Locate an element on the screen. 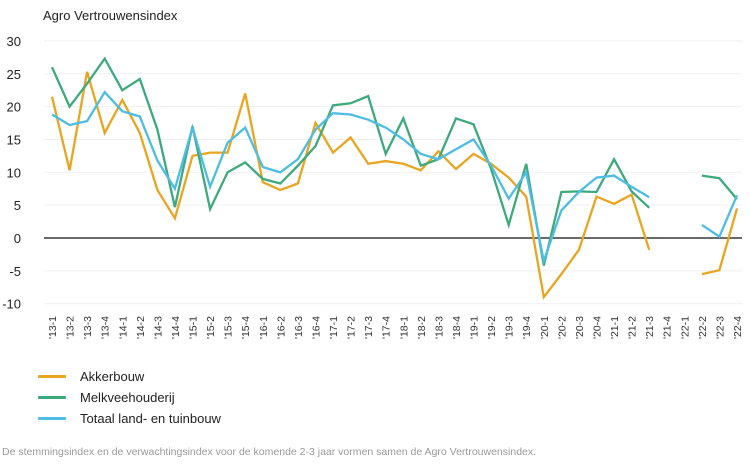 This screenshot has height=465, width=750. y-tick-label: 0 is located at coordinates (17, 238).